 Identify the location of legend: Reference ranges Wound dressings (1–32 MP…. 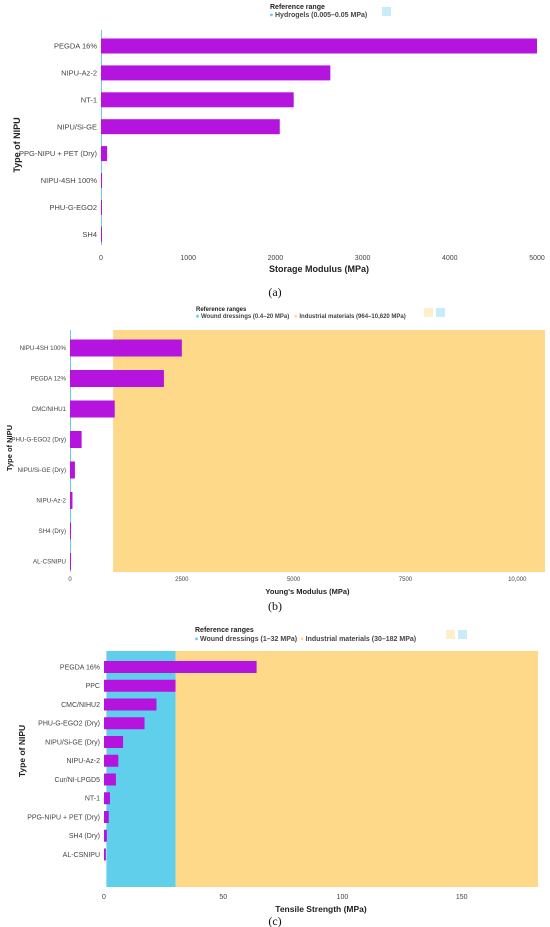
(331, 635).